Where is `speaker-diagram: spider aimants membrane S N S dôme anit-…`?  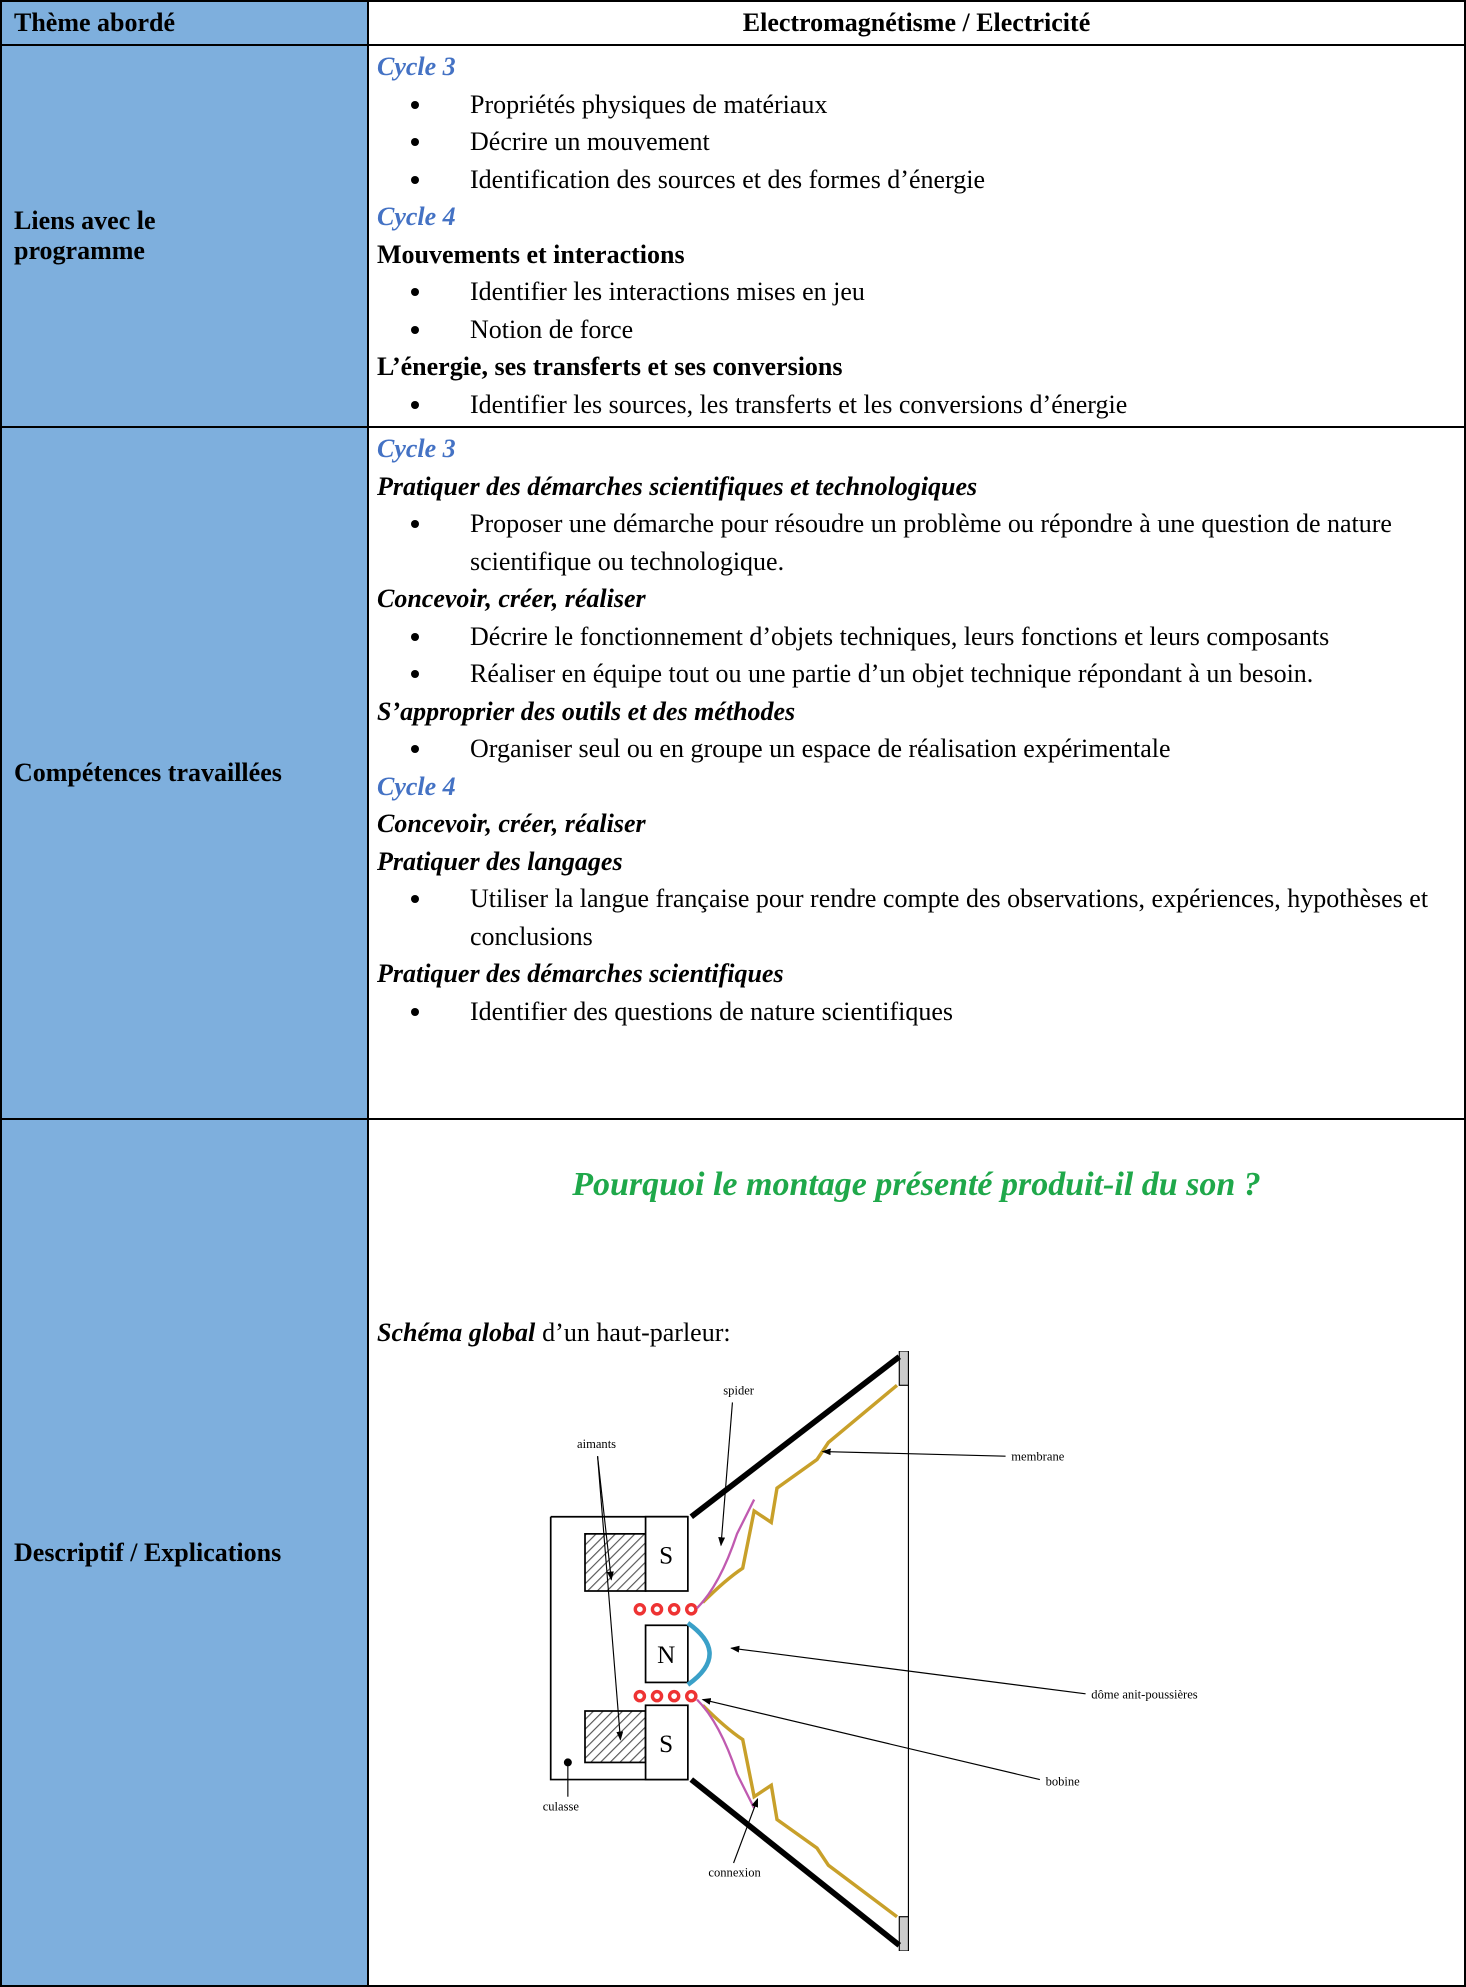 speaker-diagram: spider aimants membrane S N S dôme anit-… is located at coordinates (870, 1651).